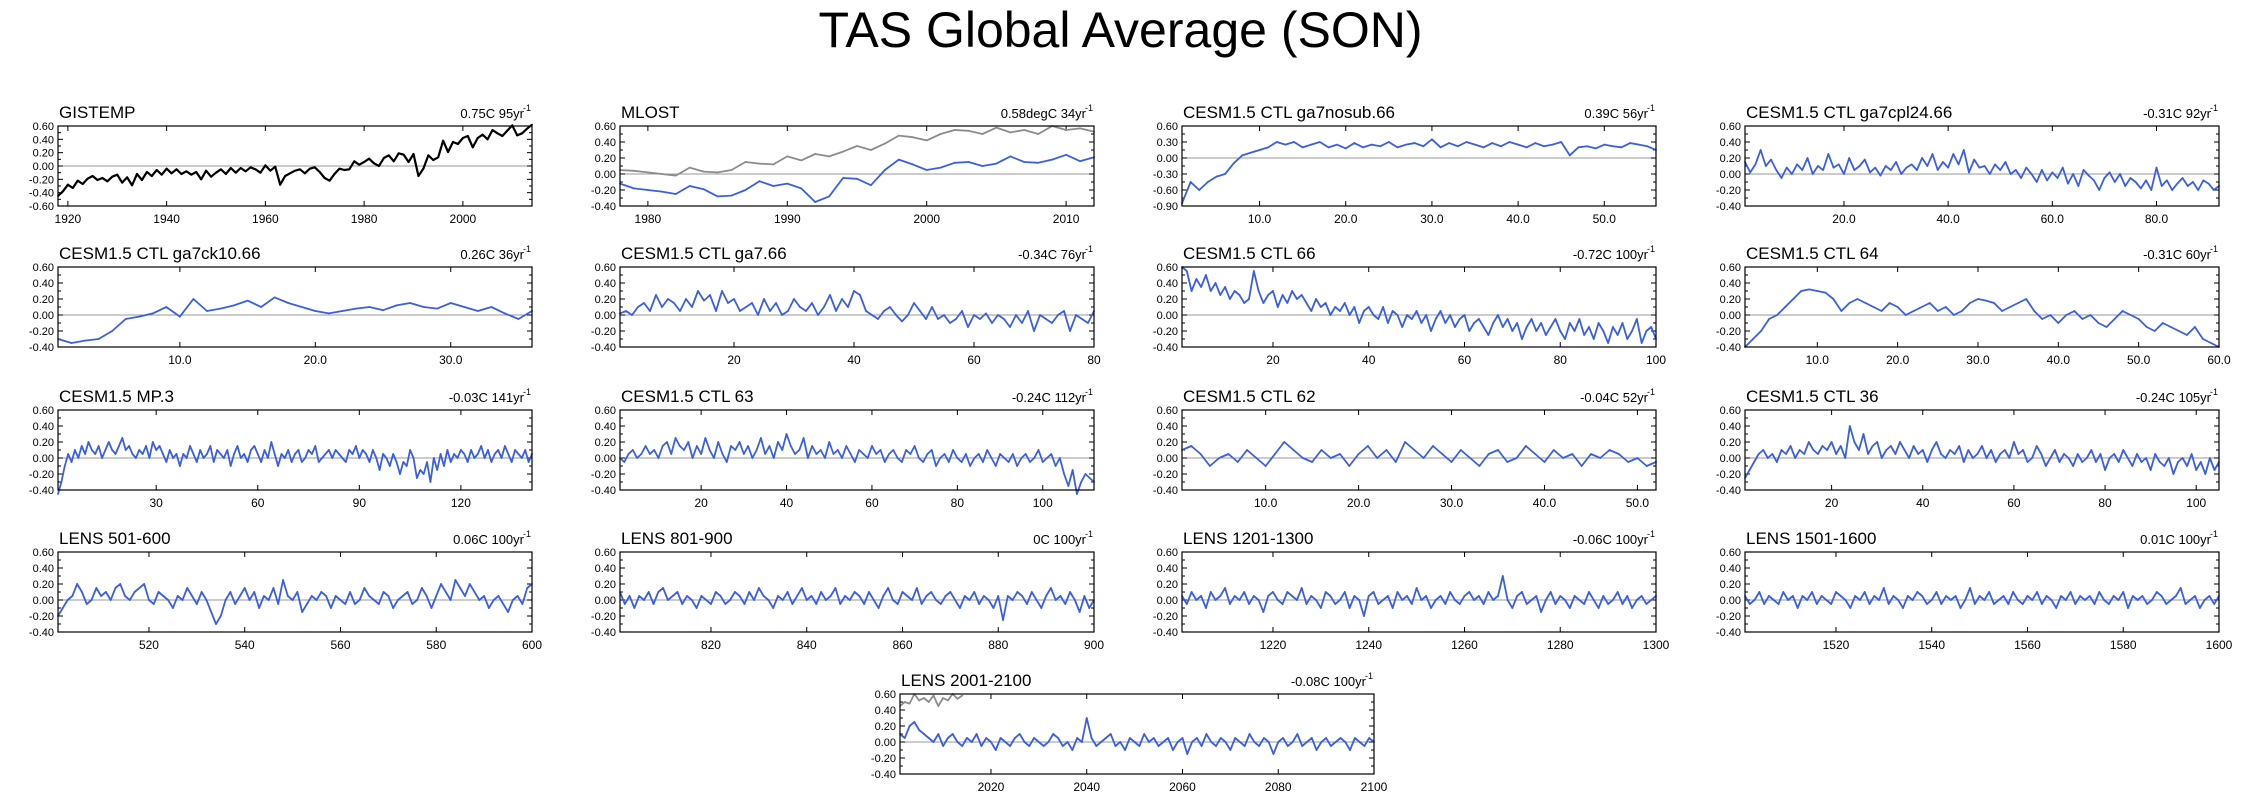 The height and width of the screenshot is (811, 2241). What do you see at coordinates (340, 645) in the screenshot?
I see `panel-13-lens-501-600-xtick-label: 560` at bounding box center [340, 645].